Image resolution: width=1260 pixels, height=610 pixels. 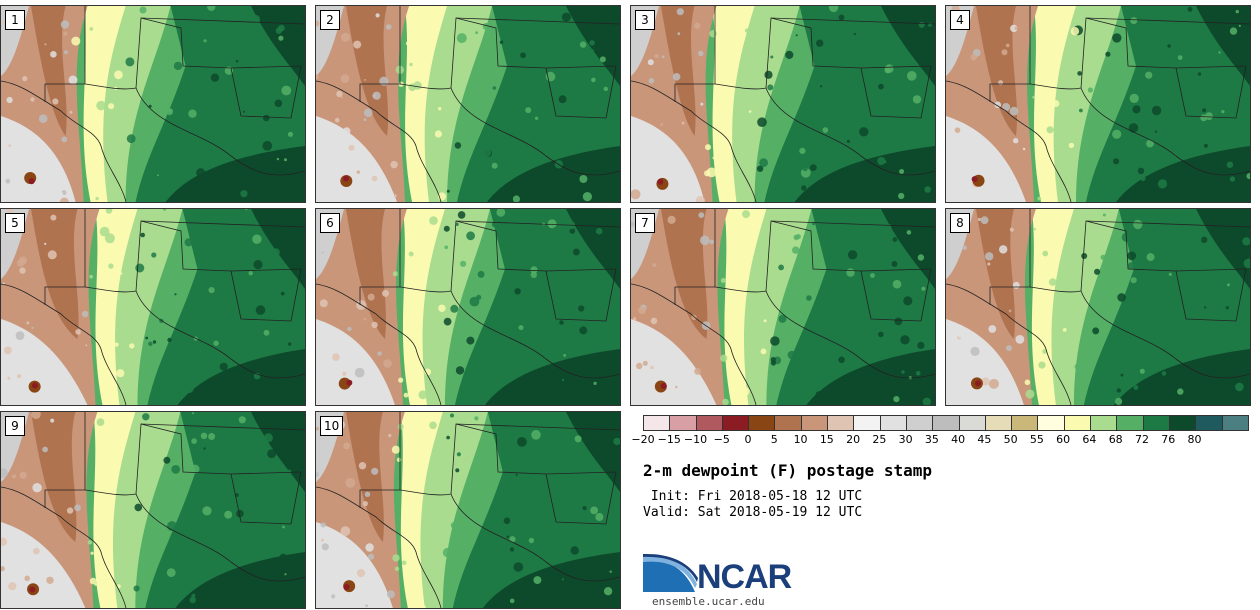 What do you see at coordinates (800, 439) in the screenshot?
I see `colorbar-tick-label: 10` at bounding box center [800, 439].